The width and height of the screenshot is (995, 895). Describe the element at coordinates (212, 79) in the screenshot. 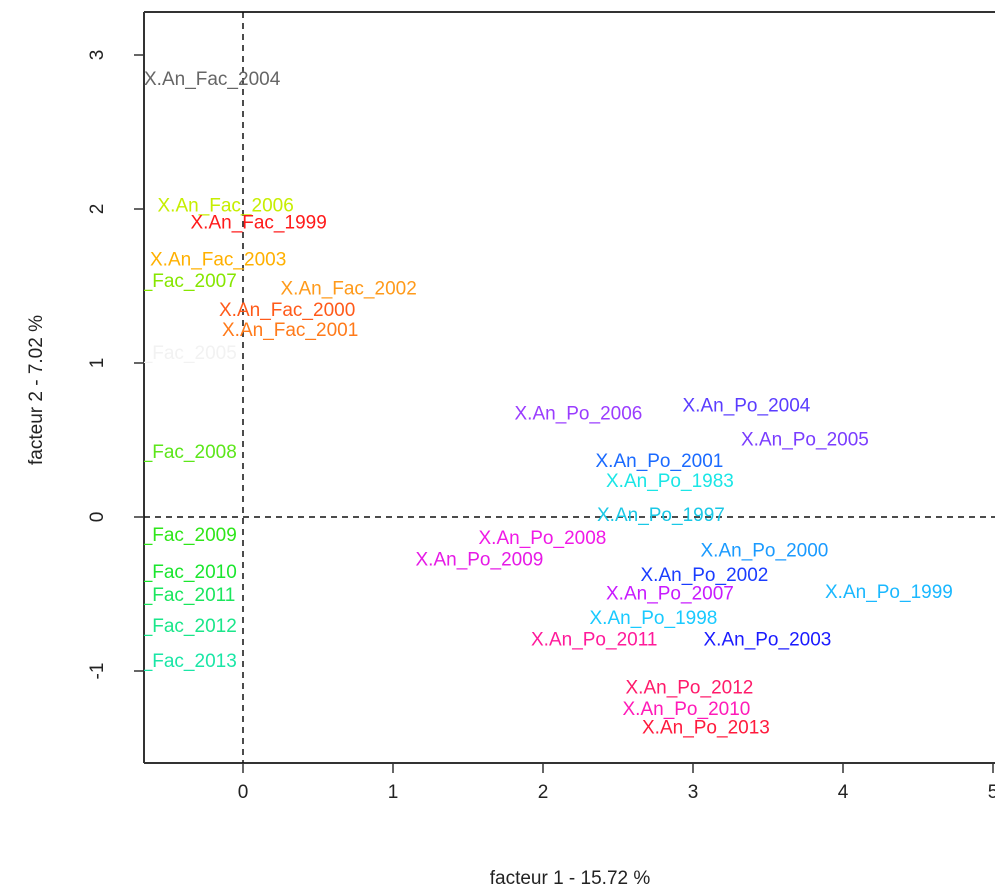

I see `point-label: X.An_Fac_2004` at that location.